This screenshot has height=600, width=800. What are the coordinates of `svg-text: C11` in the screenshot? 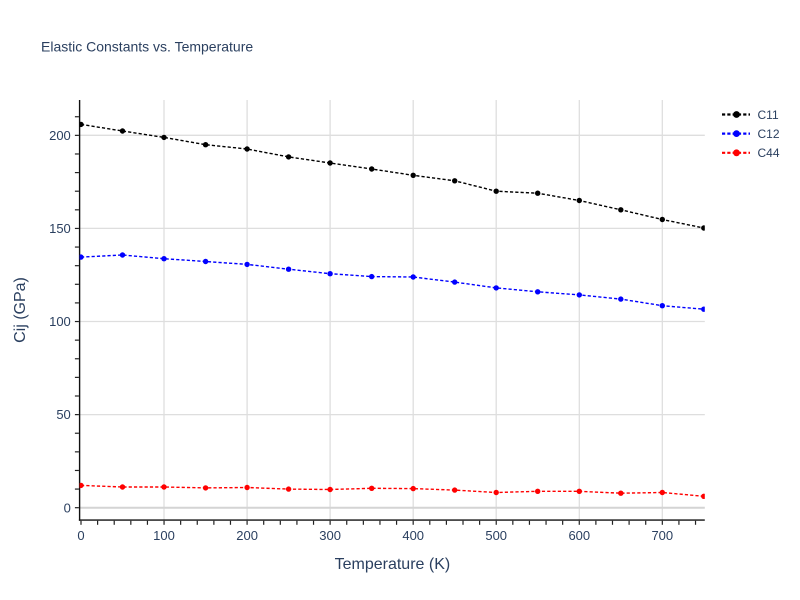 It's located at (768, 115).